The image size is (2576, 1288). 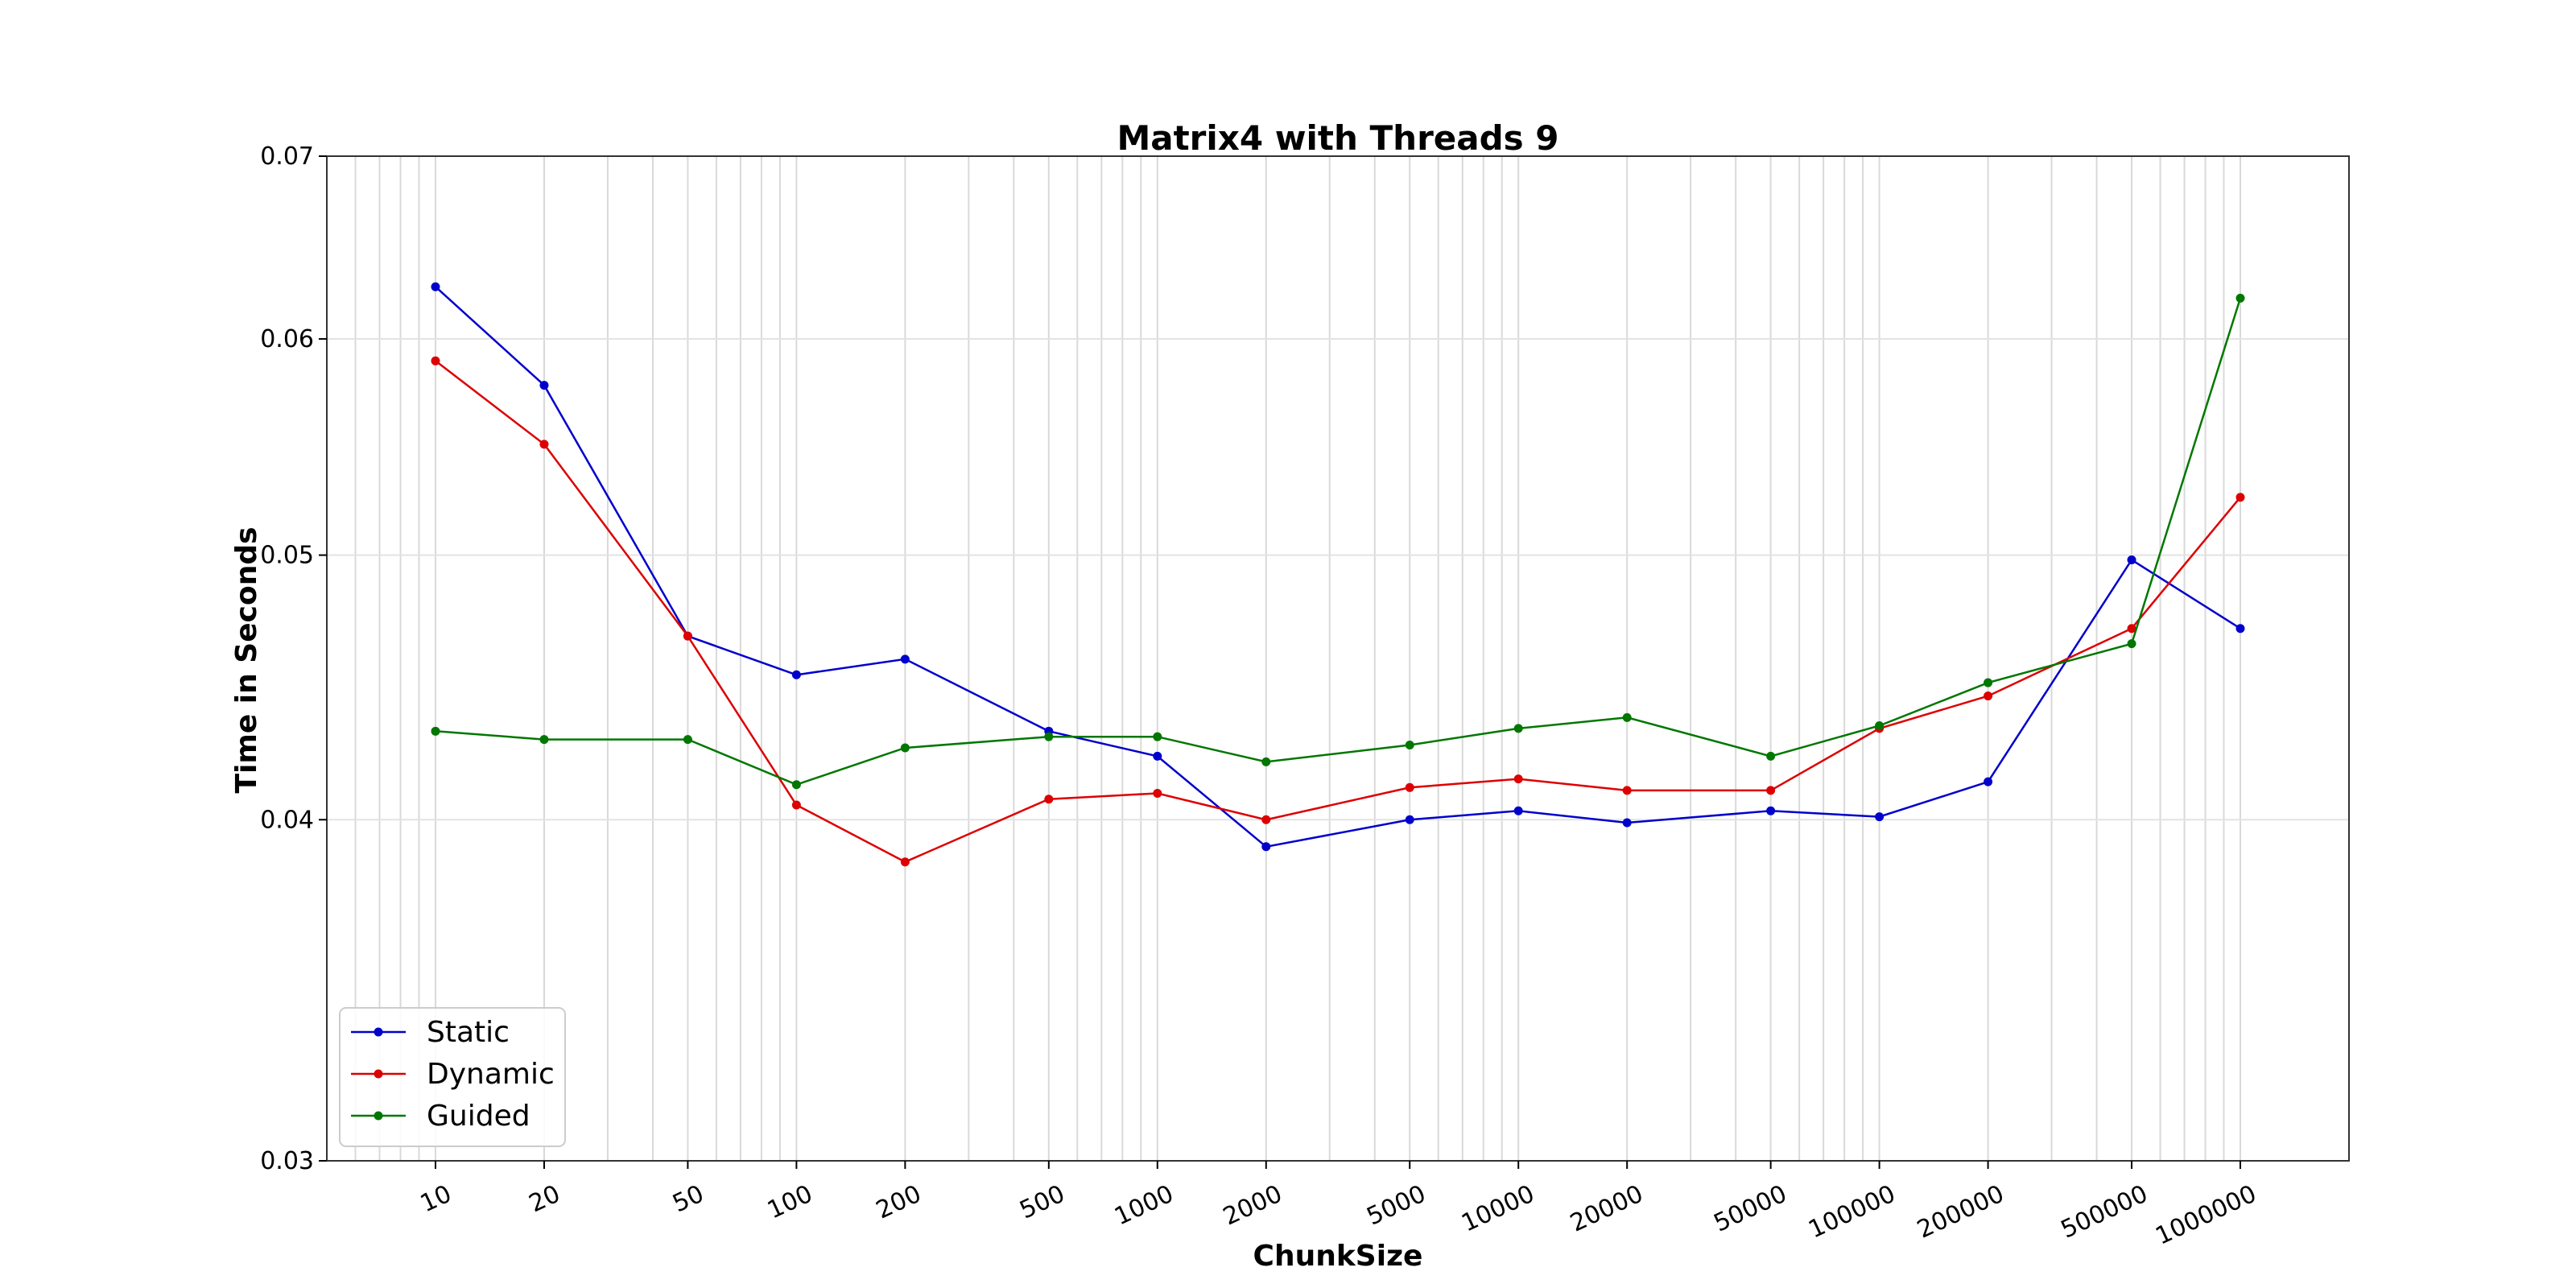 I want to click on x-tick-label: 1000, so click(x=1144, y=1206).